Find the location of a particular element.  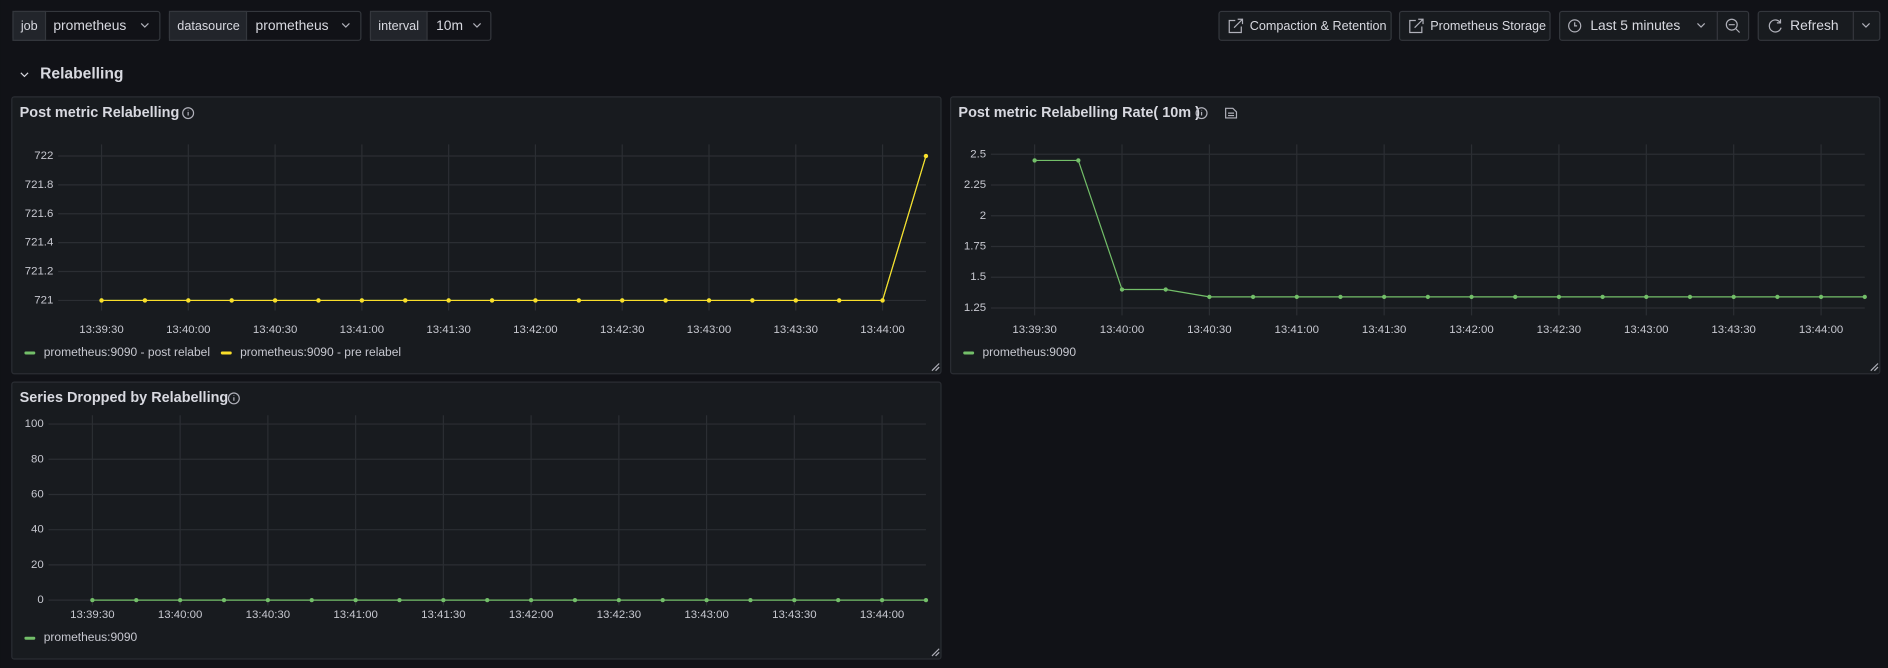

y-tick-label: 2.5 is located at coordinates (978, 154).